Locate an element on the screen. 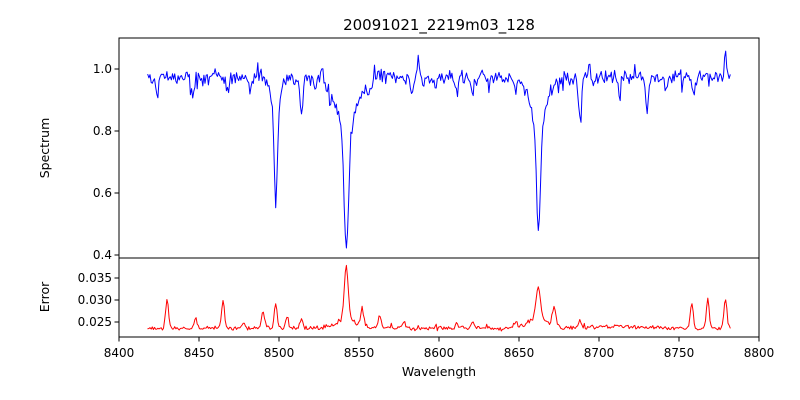  spectrum-y-axis-label: Spectrum is located at coordinates (44, 148).